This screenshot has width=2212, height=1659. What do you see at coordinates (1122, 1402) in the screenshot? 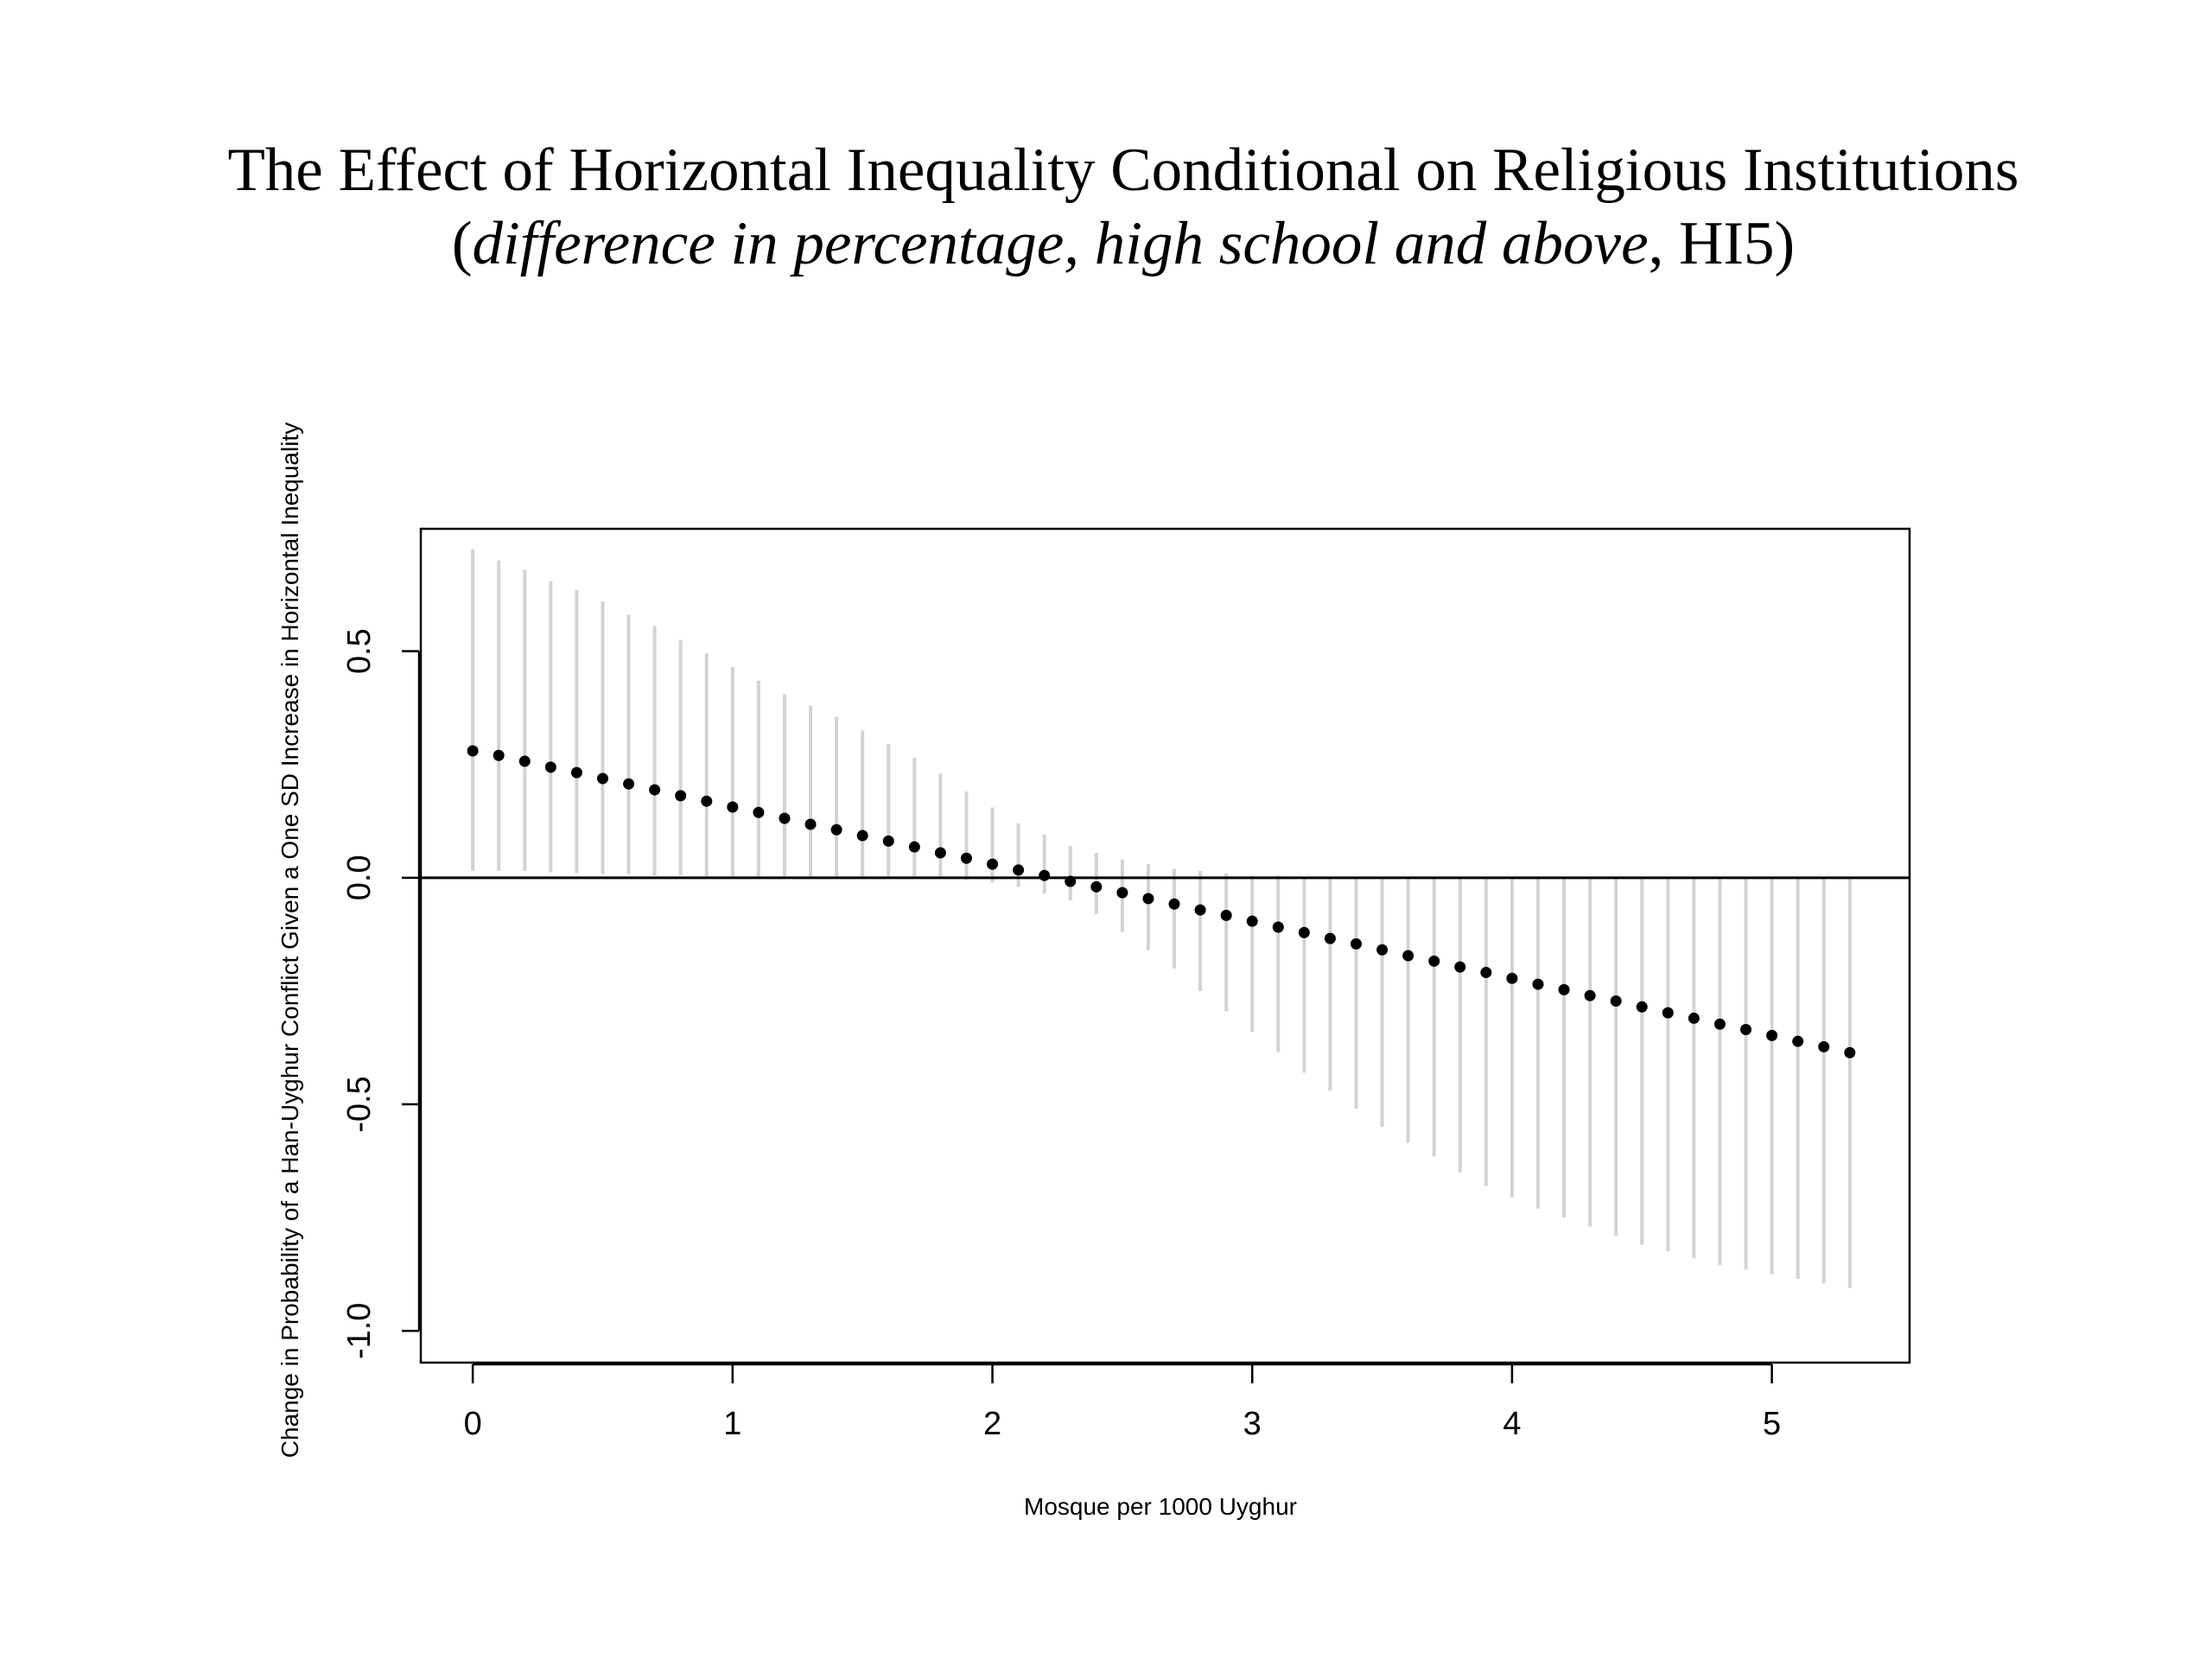
I see `x-axis: 0 1 2 3 4 5` at bounding box center [1122, 1402].